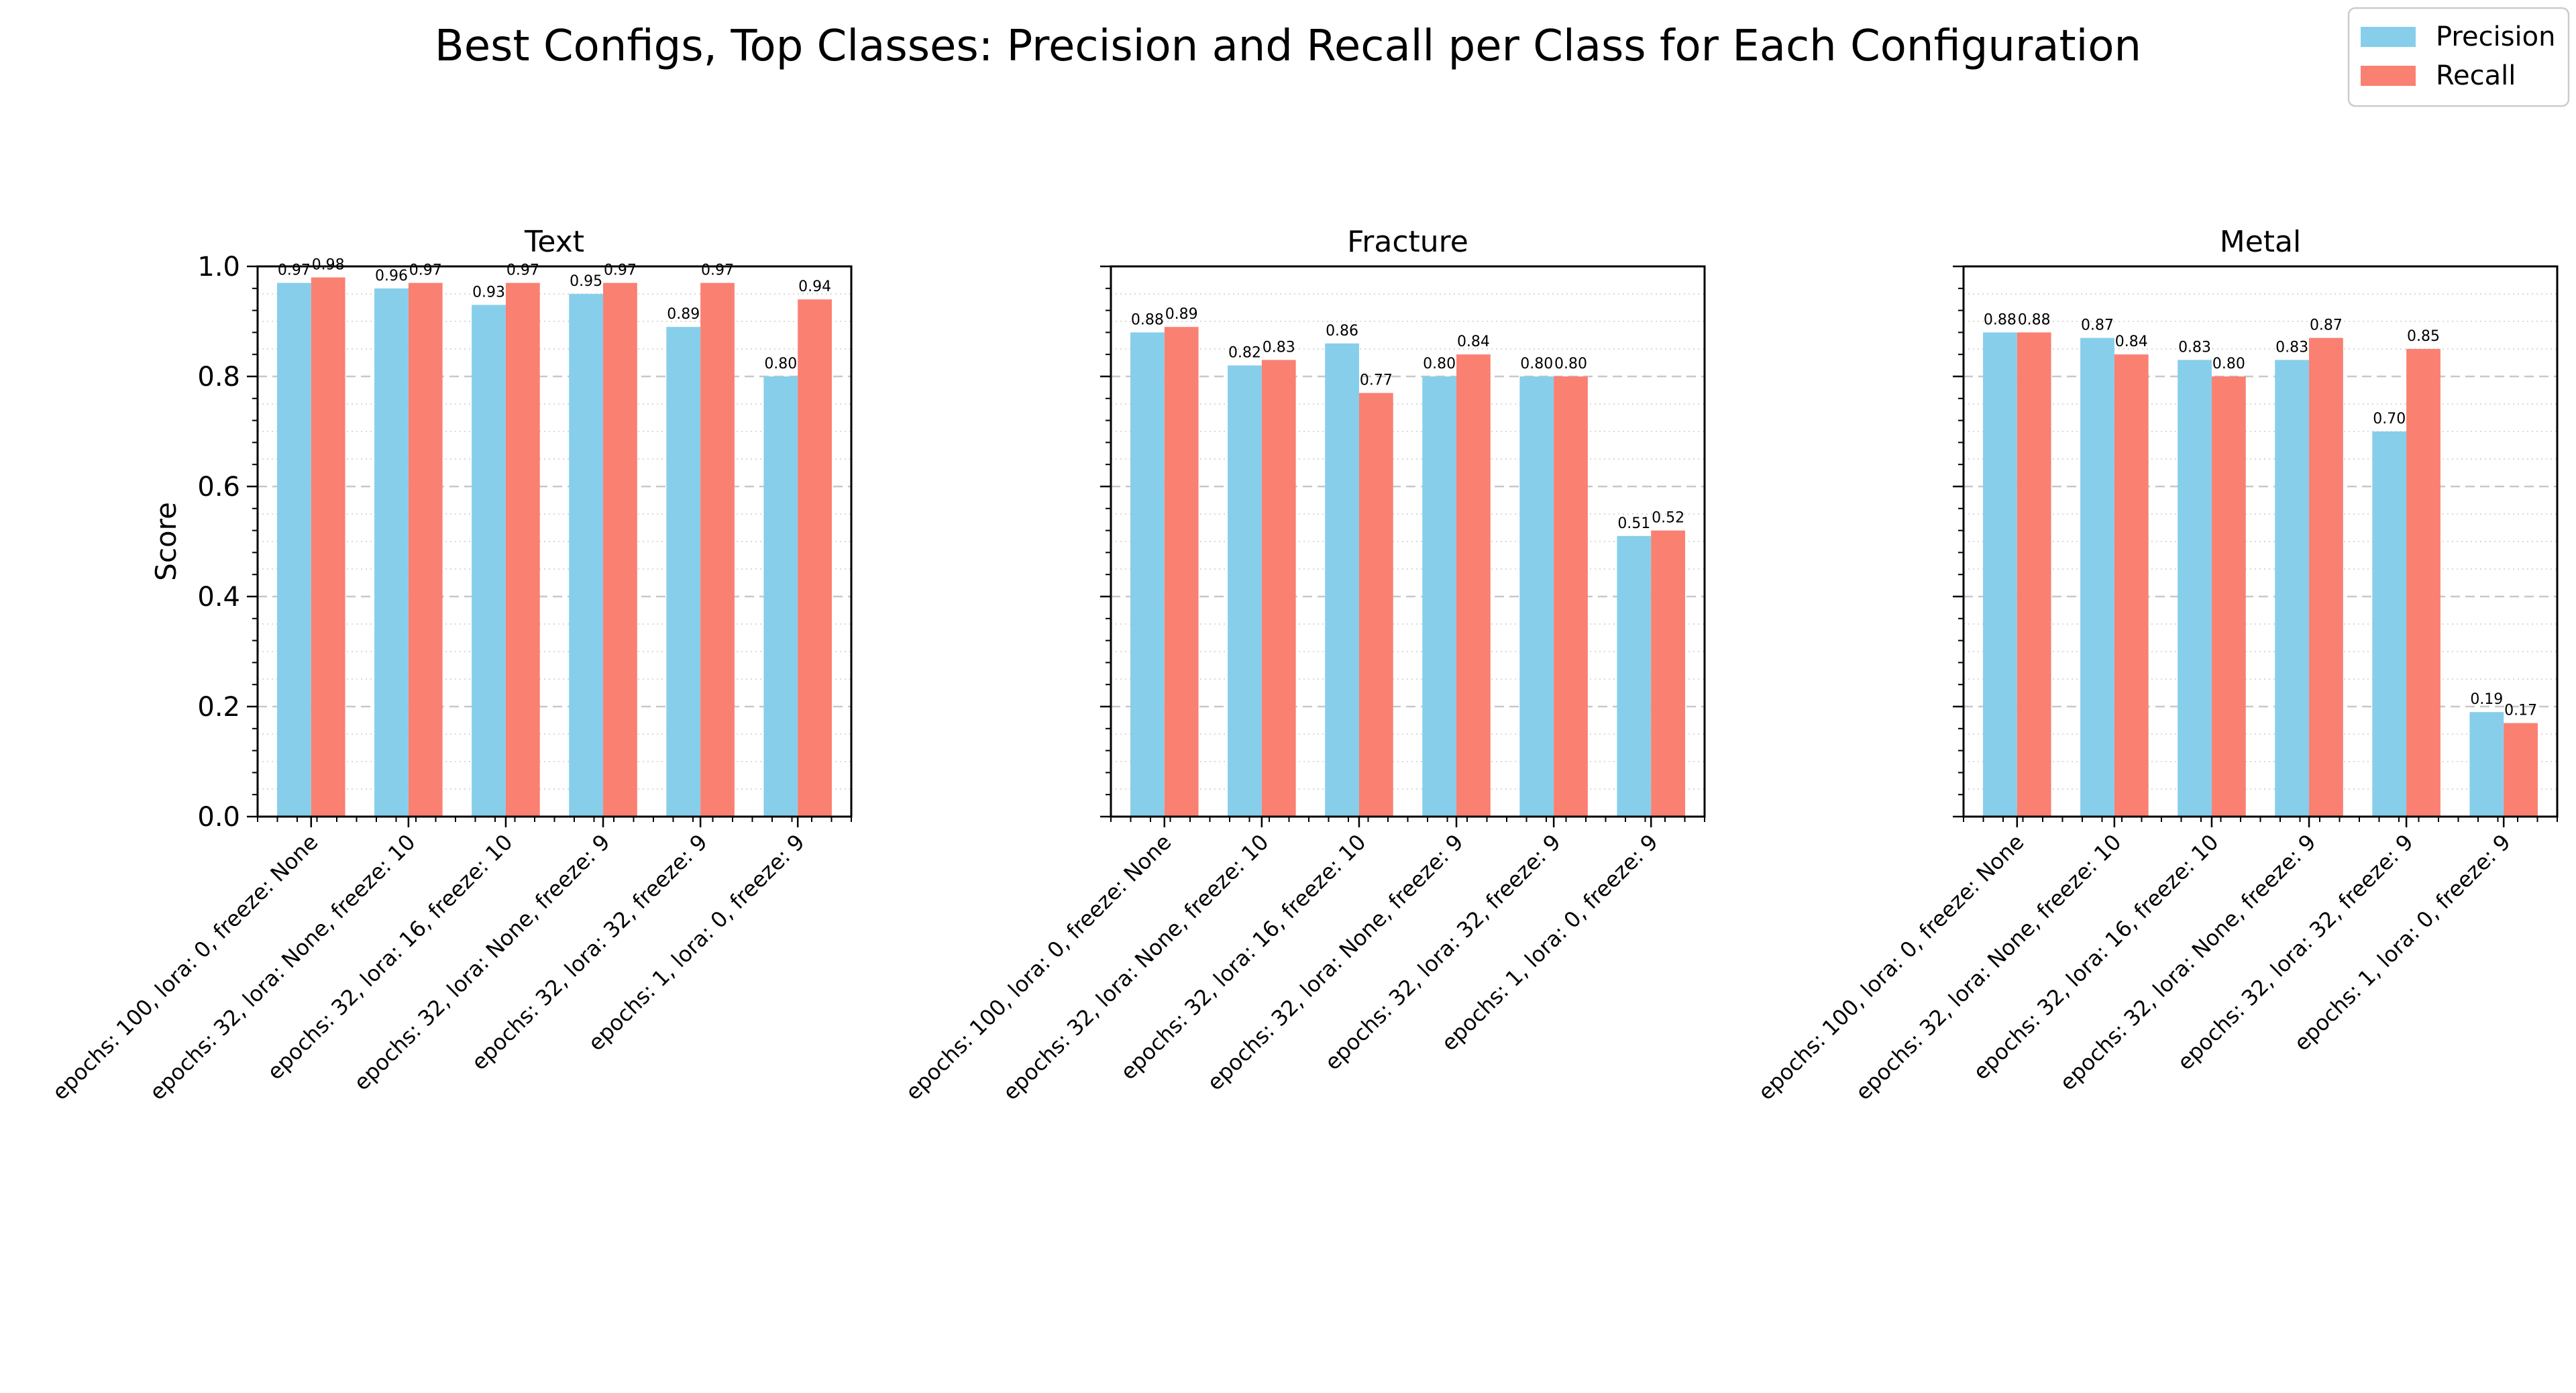 This screenshot has height=1393, width=2576. I want to click on panel-title: Fracture, so click(1407, 242).